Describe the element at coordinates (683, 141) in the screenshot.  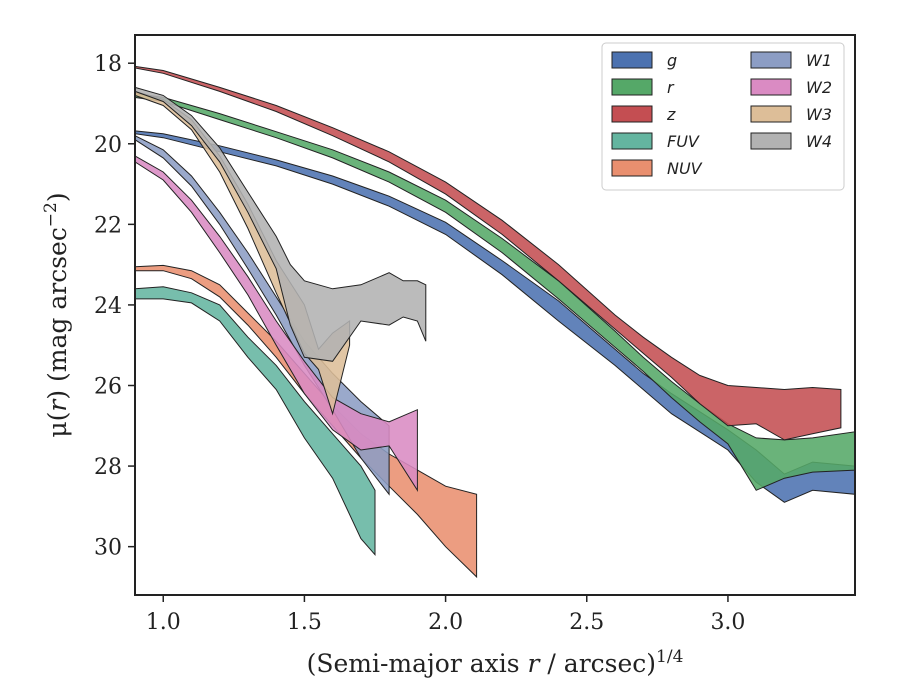
I see `legend-label-fuv: FUV` at that location.